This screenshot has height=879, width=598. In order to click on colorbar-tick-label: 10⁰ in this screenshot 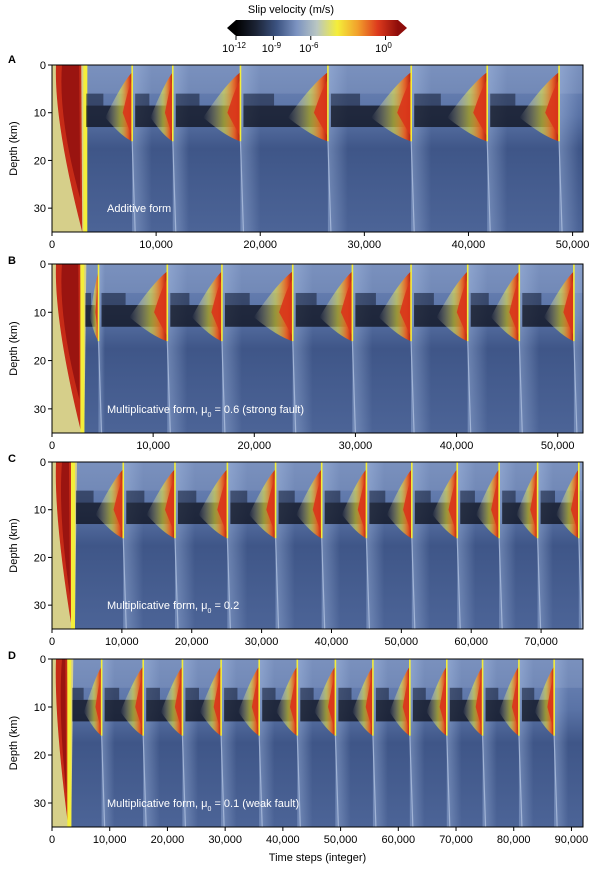, I will do `click(383, 48)`.